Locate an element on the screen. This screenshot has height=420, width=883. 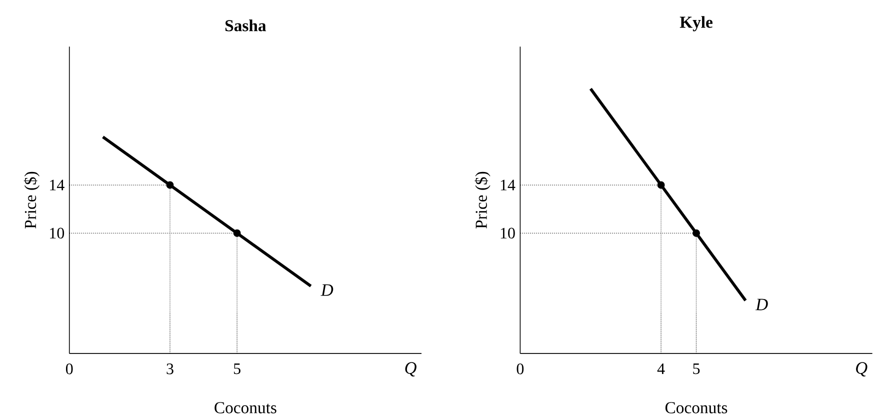
chart-title: Kyle is located at coordinates (696, 24).